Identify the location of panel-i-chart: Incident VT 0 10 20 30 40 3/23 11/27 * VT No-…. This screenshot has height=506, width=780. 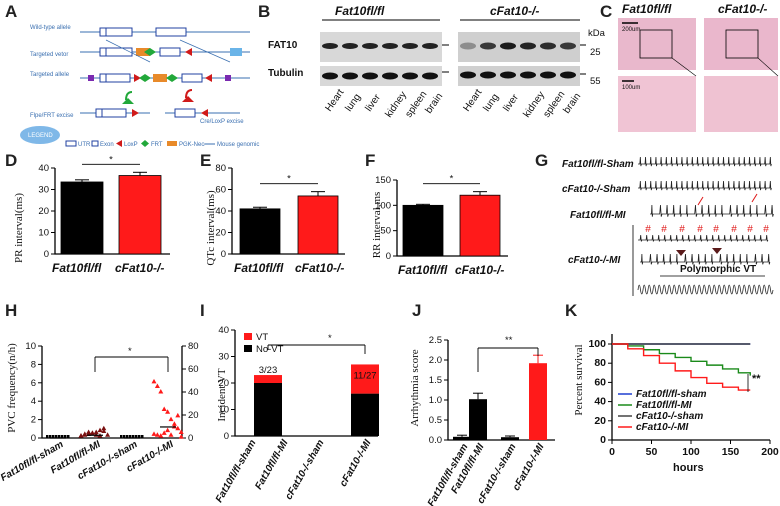
(296, 415).